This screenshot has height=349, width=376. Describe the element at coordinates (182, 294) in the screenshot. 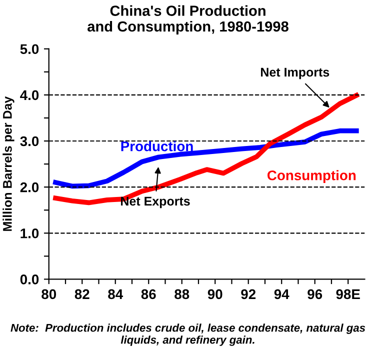

I see `x-tick-label: 88` at that location.